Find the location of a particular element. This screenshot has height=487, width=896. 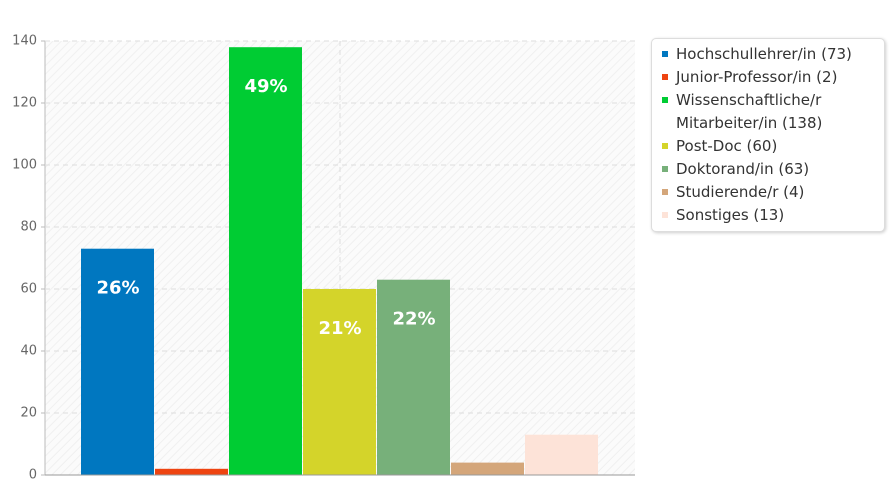

bar-label: 26% is located at coordinates (117, 288).